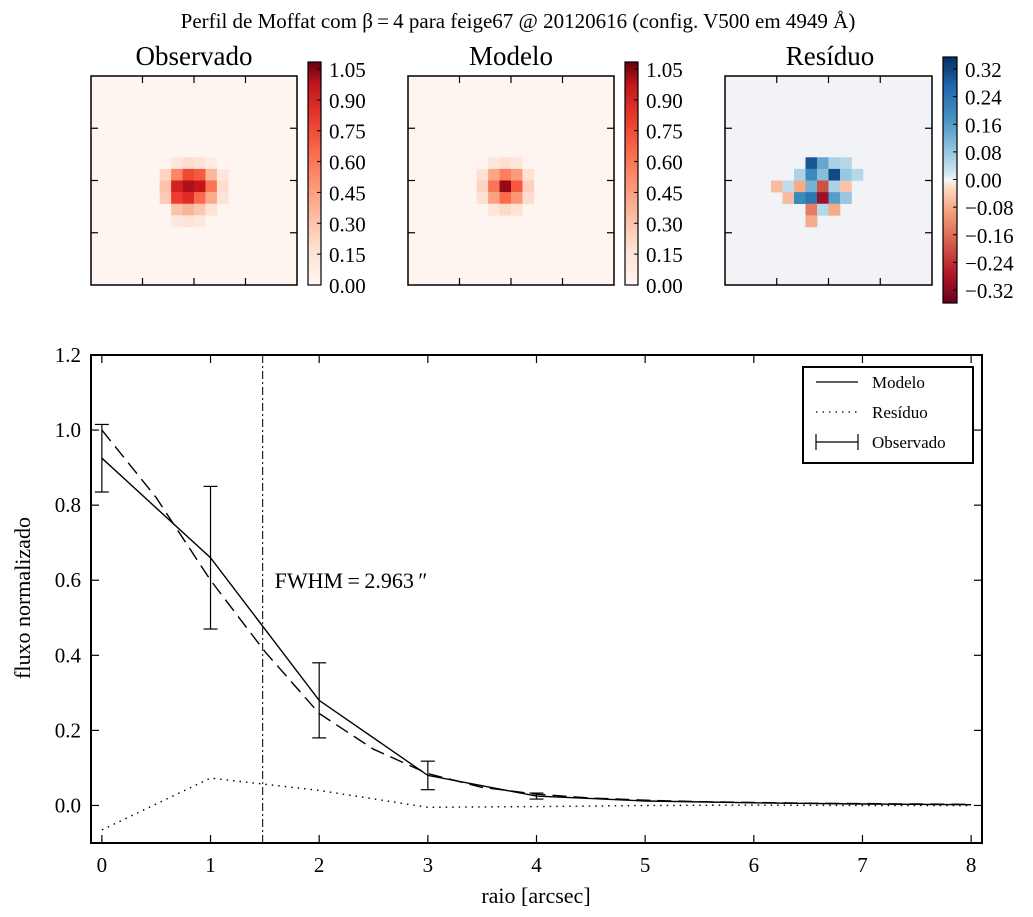  I want to click on image-residuo-pixels, so click(817, 192).